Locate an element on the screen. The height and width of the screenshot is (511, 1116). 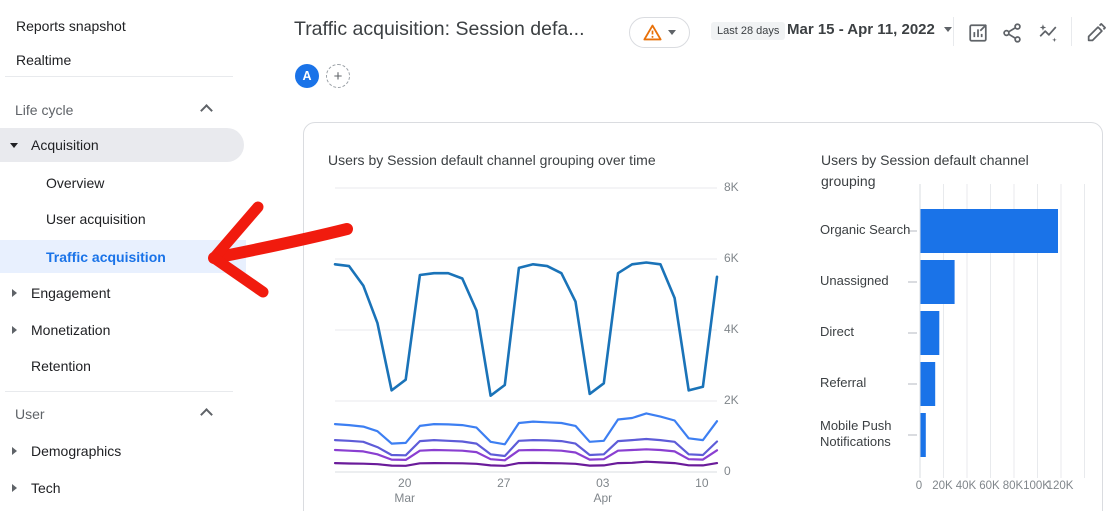
bar-mobile-push-notifications is located at coordinates (923, 435).